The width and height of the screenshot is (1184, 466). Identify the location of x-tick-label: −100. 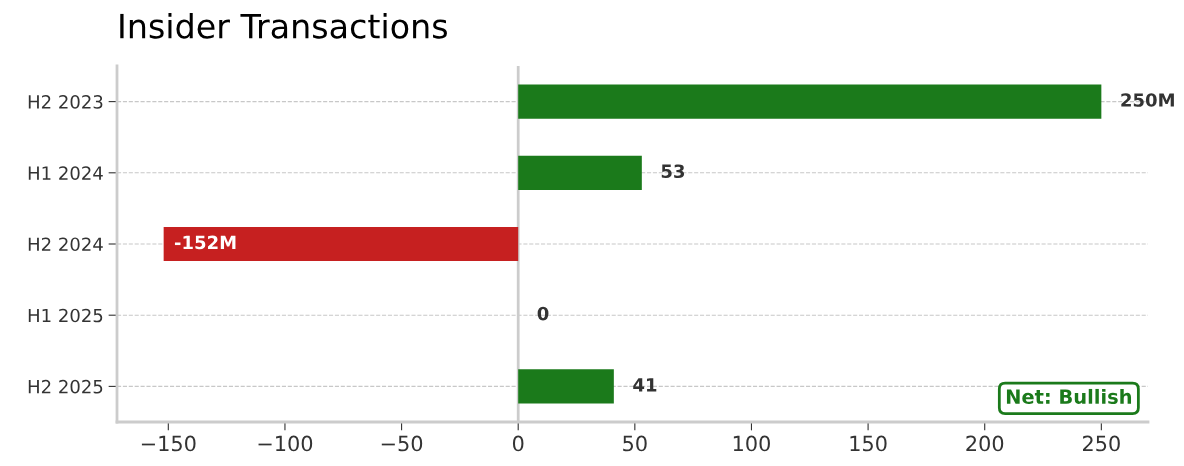
(285, 443).